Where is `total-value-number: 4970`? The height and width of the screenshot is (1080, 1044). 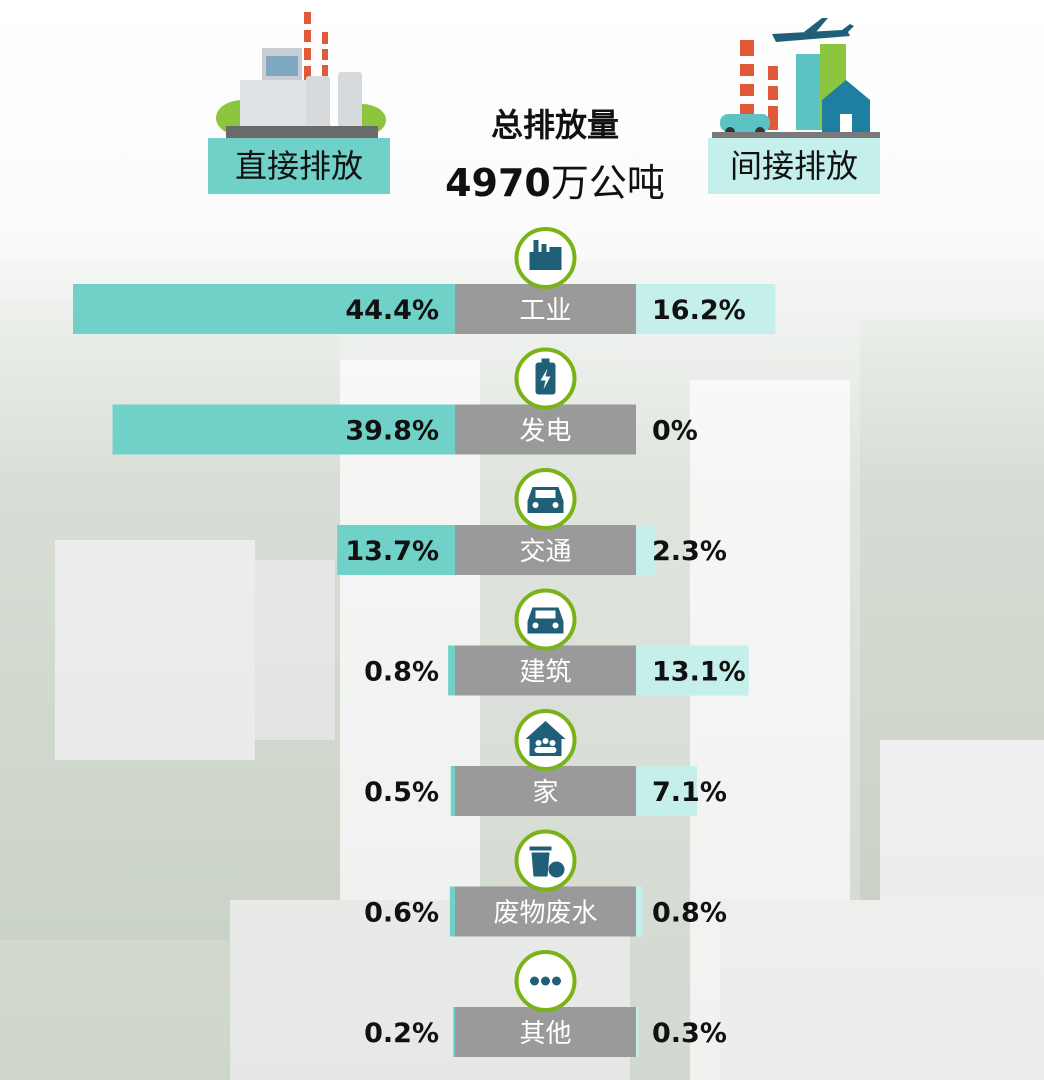
total-value-number: 4970 is located at coordinates (498, 183).